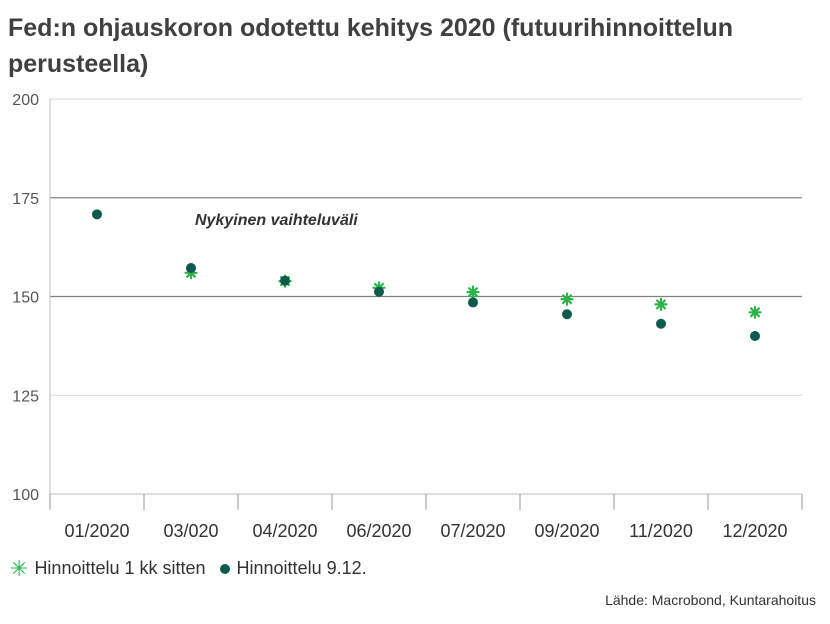 The image size is (830, 624). I want to click on legend-item-dot: Hinnoittelu 9.12., so click(293, 568).